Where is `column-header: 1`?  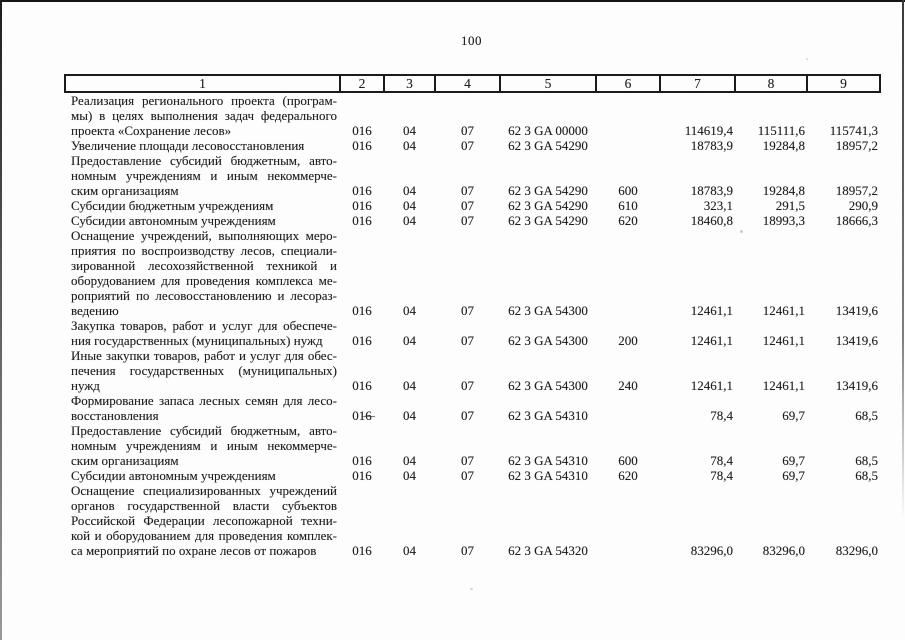
column-header: 1 is located at coordinates (202, 83).